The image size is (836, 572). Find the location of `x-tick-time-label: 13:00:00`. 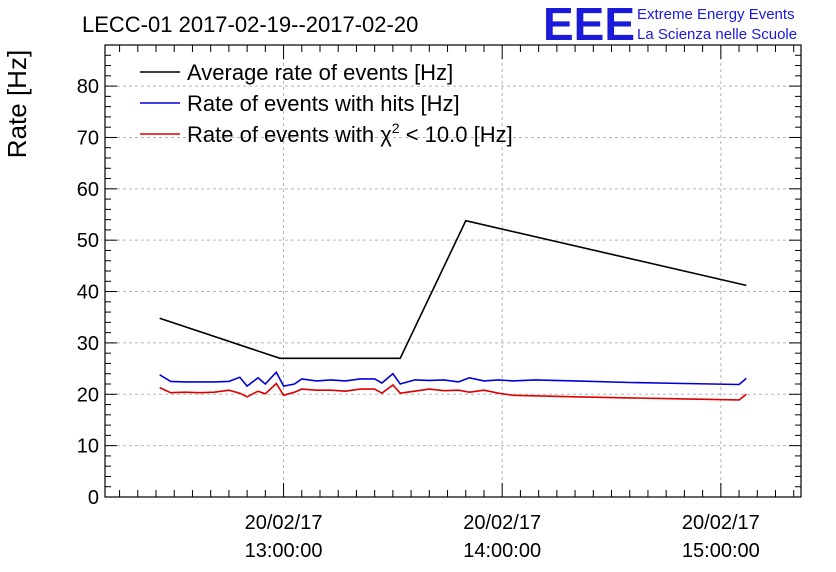

x-tick-time-label: 13:00:00 is located at coordinates (284, 551).